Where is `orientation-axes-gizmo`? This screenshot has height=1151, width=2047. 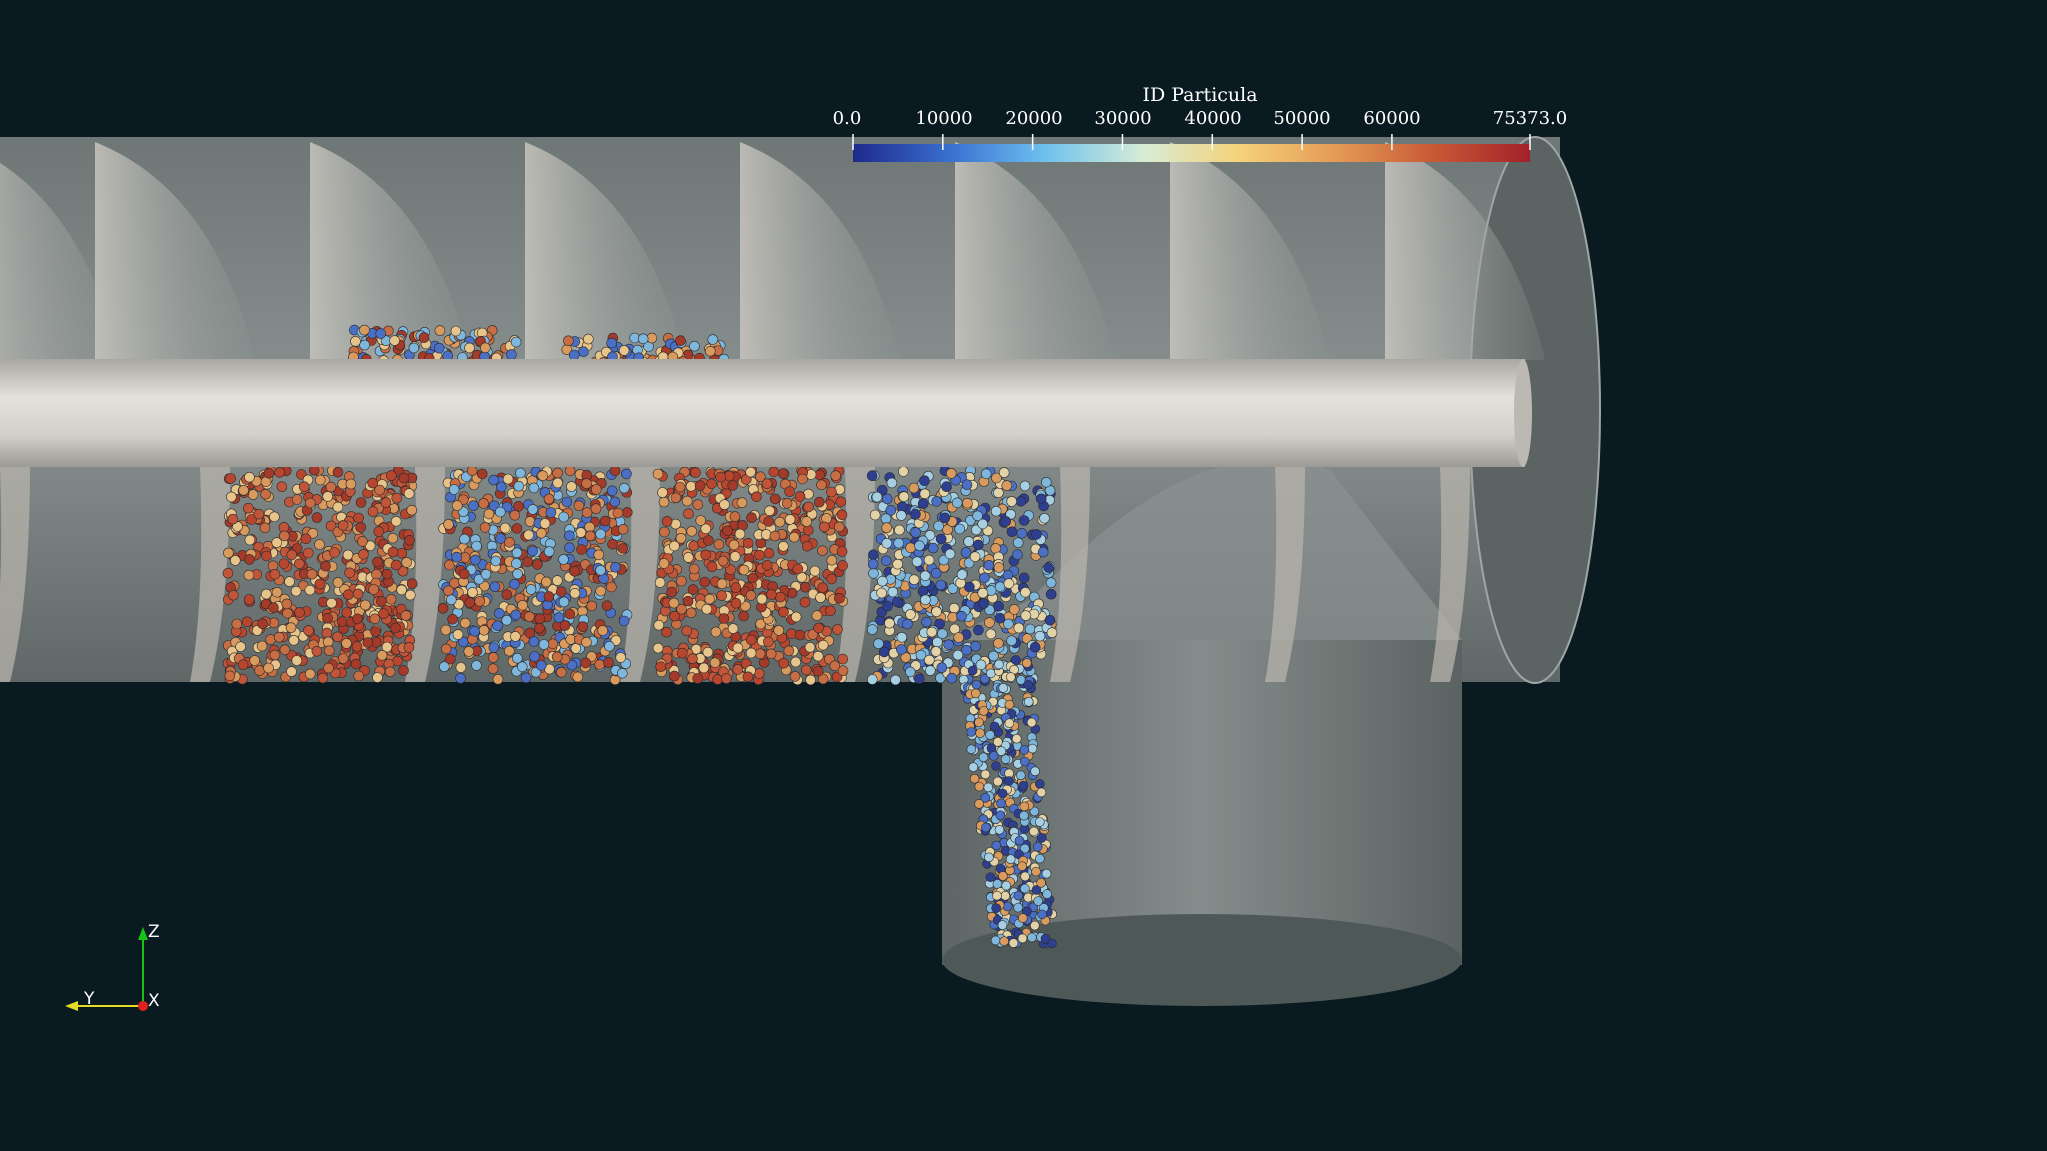 orientation-axes-gizmo is located at coordinates (106, 969).